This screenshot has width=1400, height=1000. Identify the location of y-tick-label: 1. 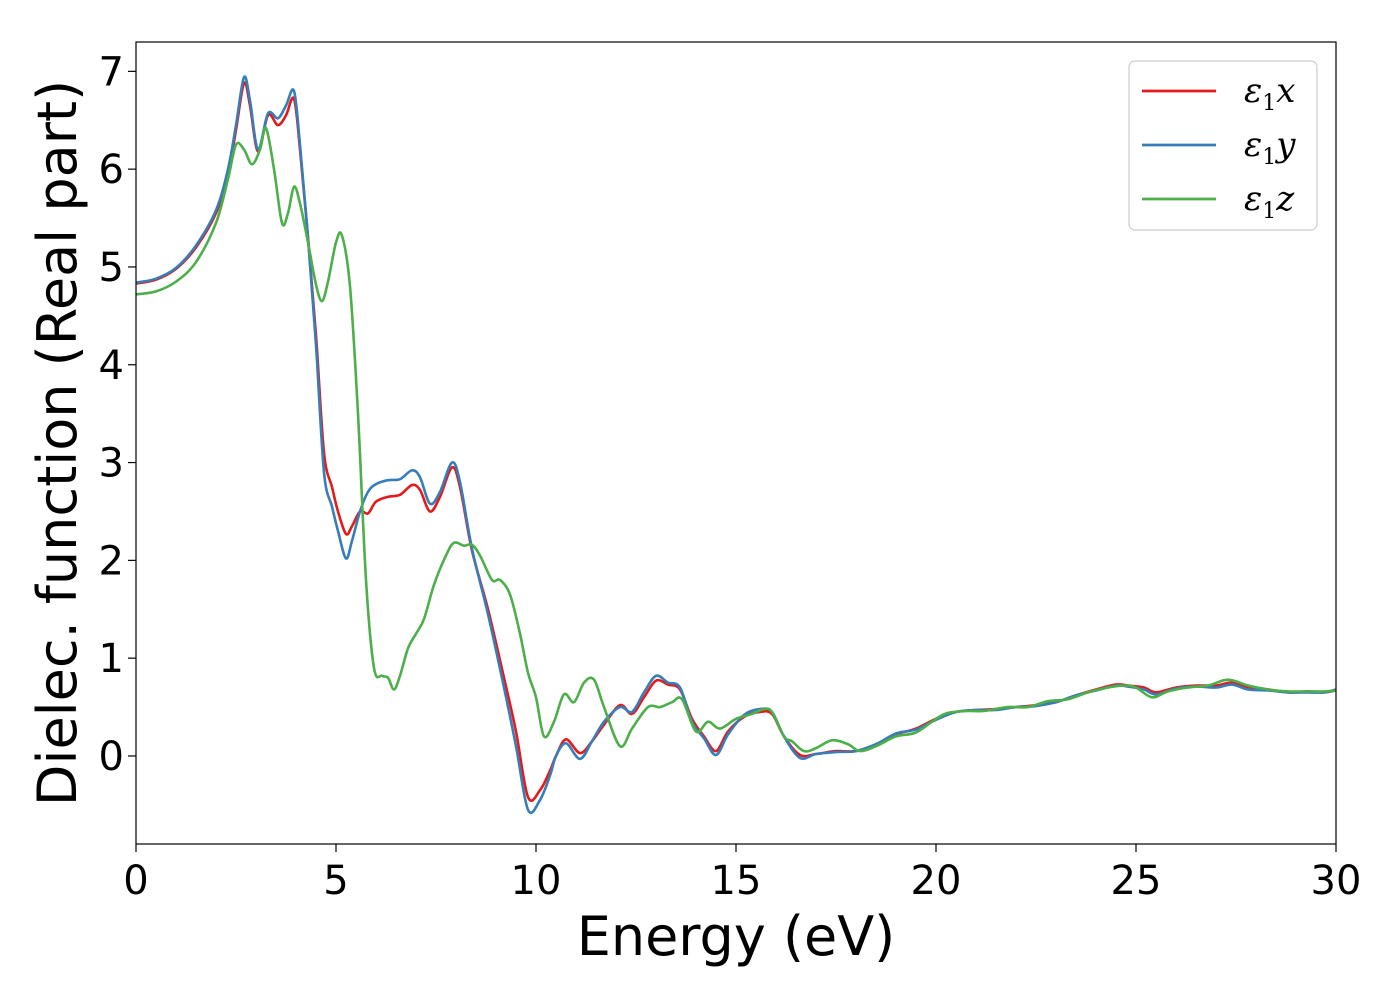
(111, 659).